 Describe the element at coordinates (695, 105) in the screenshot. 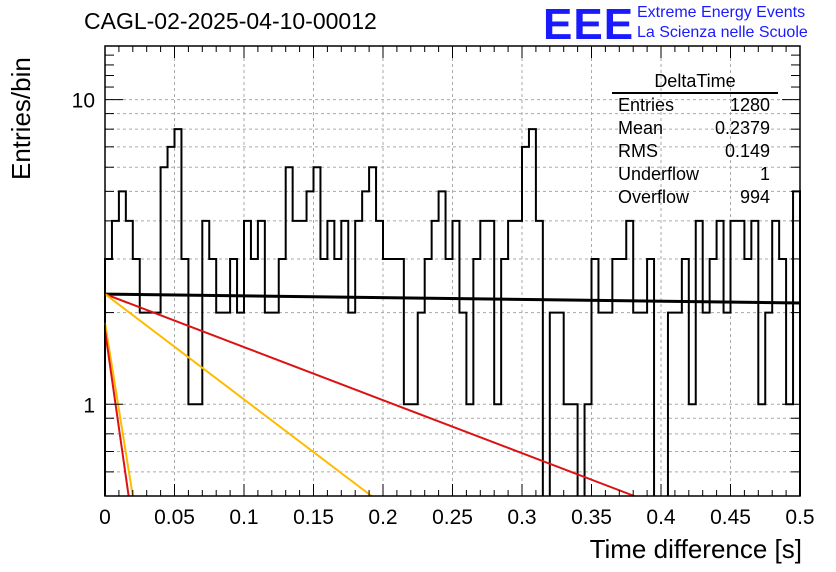

I see `stats-row-entries: Entries 1280` at that location.